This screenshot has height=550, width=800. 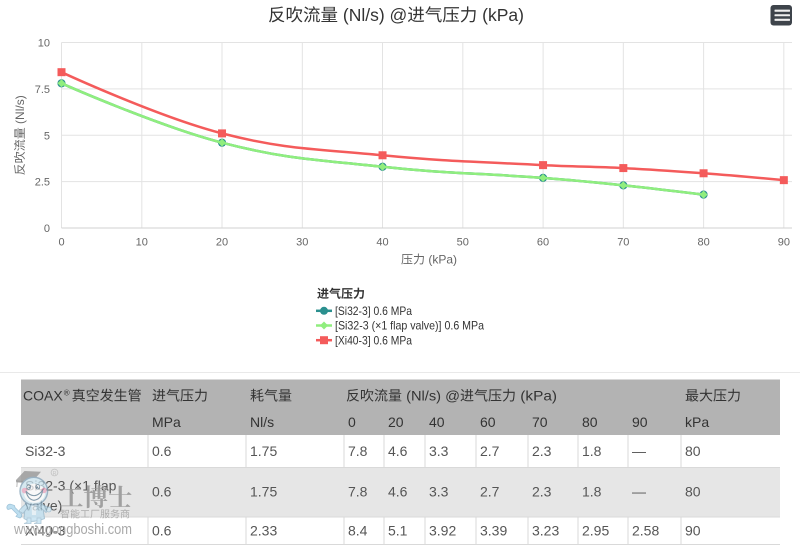 What do you see at coordinates (20, 111) in the screenshot?
I see `svg-text: (Nl/s)` at bounding box center [20, 111].